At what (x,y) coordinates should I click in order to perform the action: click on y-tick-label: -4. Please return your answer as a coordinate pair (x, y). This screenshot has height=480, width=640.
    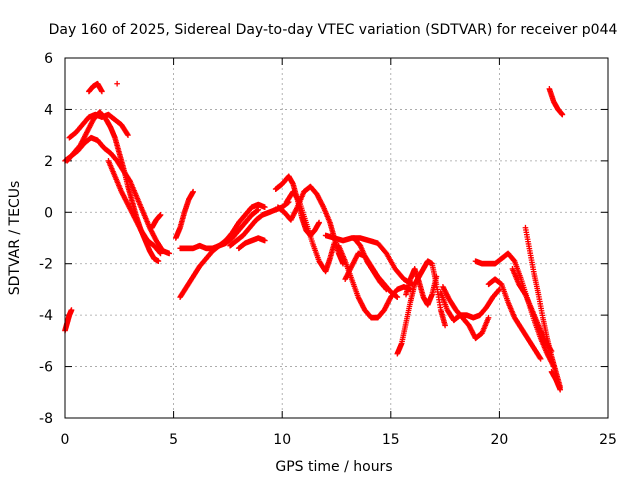
    Looking at the image, I should click on (46, 316).